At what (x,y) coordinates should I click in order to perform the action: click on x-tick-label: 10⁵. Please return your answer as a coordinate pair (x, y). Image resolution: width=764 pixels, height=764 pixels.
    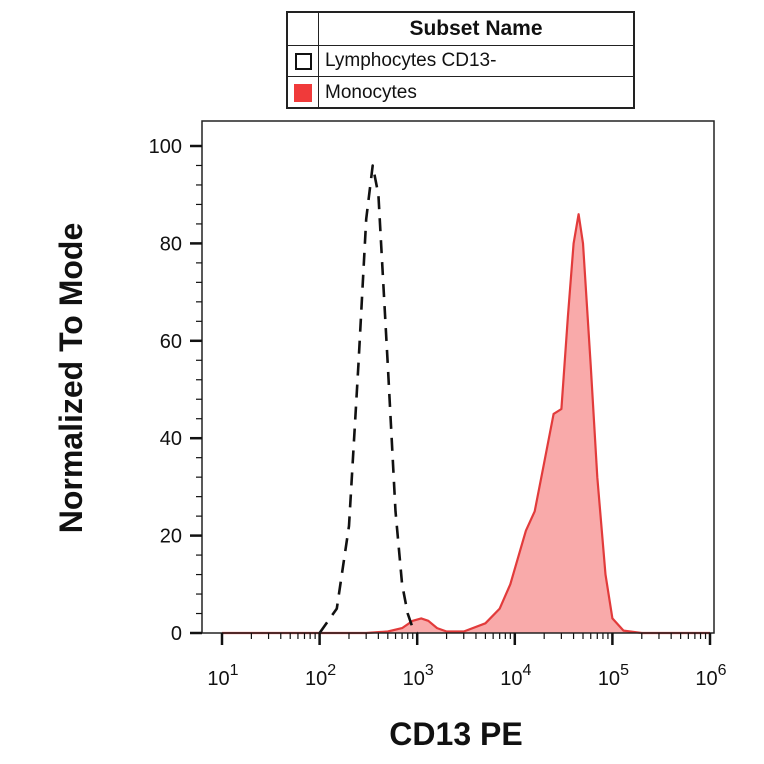
    Looking at the image, I should click on (613, 676).